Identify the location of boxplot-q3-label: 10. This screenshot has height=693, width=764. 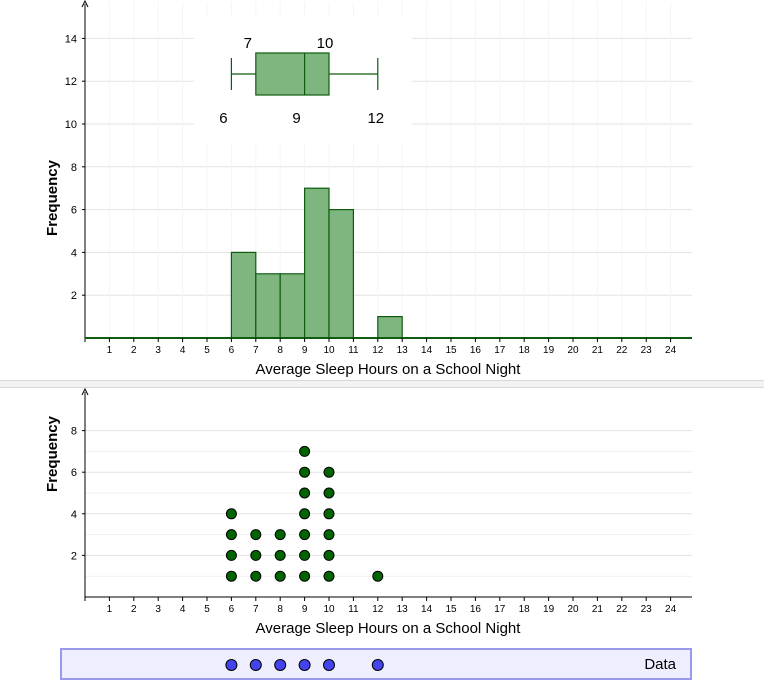
(325, 43).